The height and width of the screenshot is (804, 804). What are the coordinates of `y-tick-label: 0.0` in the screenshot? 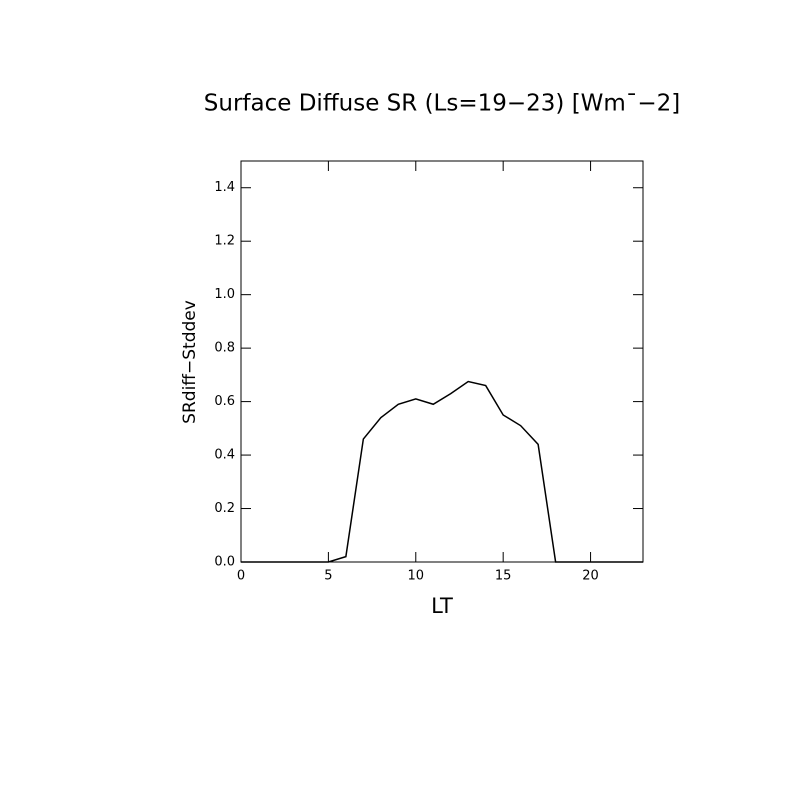 It's located at (224, 562).